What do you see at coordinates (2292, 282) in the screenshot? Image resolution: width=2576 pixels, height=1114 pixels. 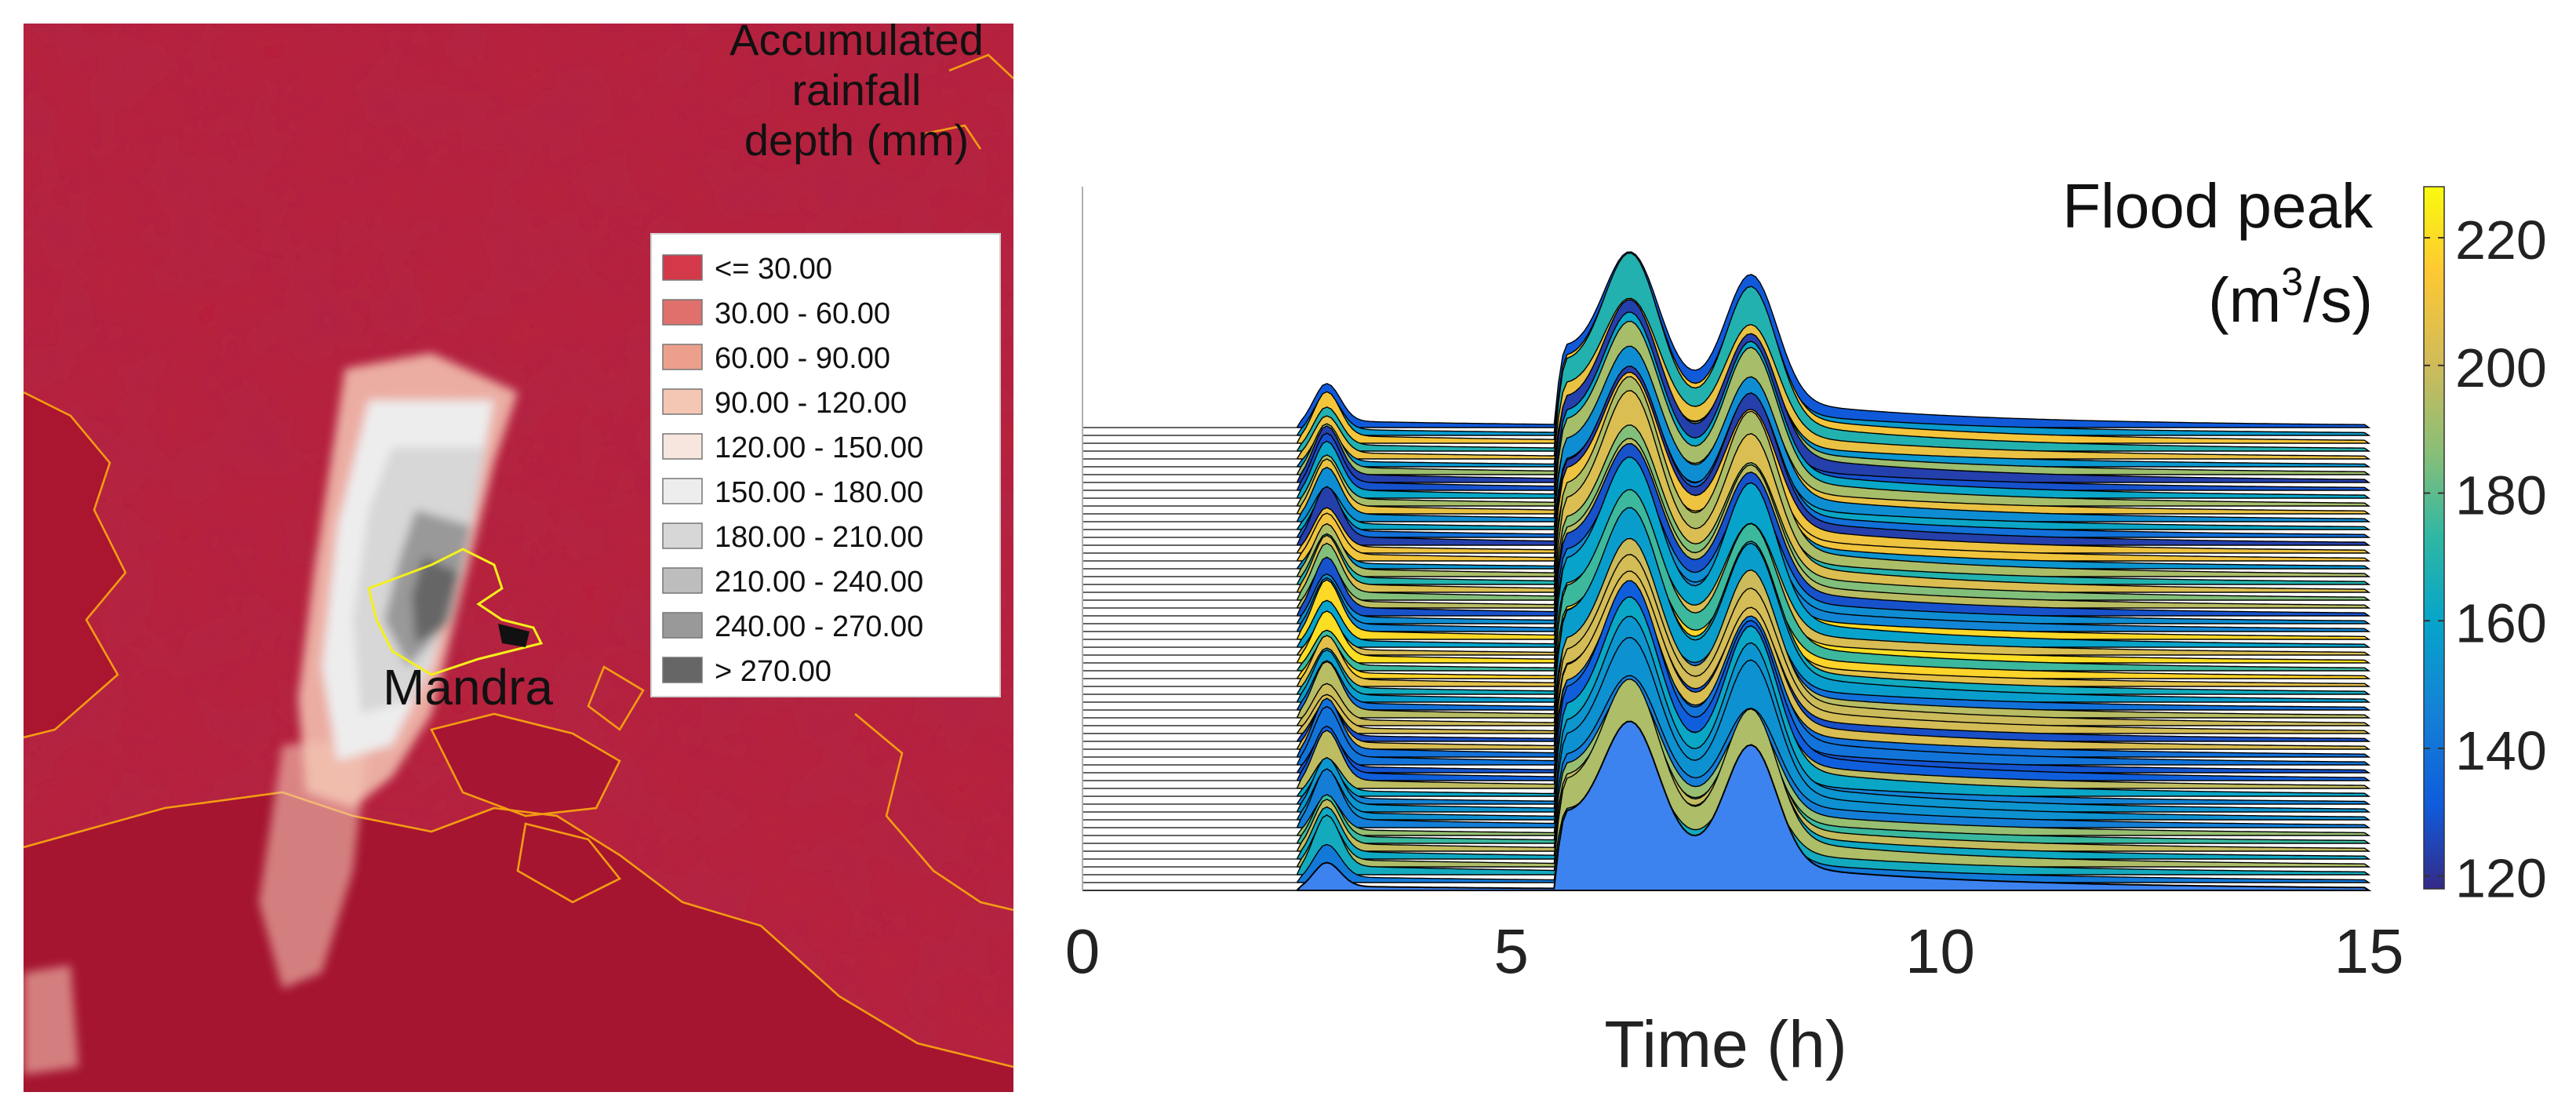 I see `colorbar-unit-exponent: 3` at bounding box center [2292, 282].